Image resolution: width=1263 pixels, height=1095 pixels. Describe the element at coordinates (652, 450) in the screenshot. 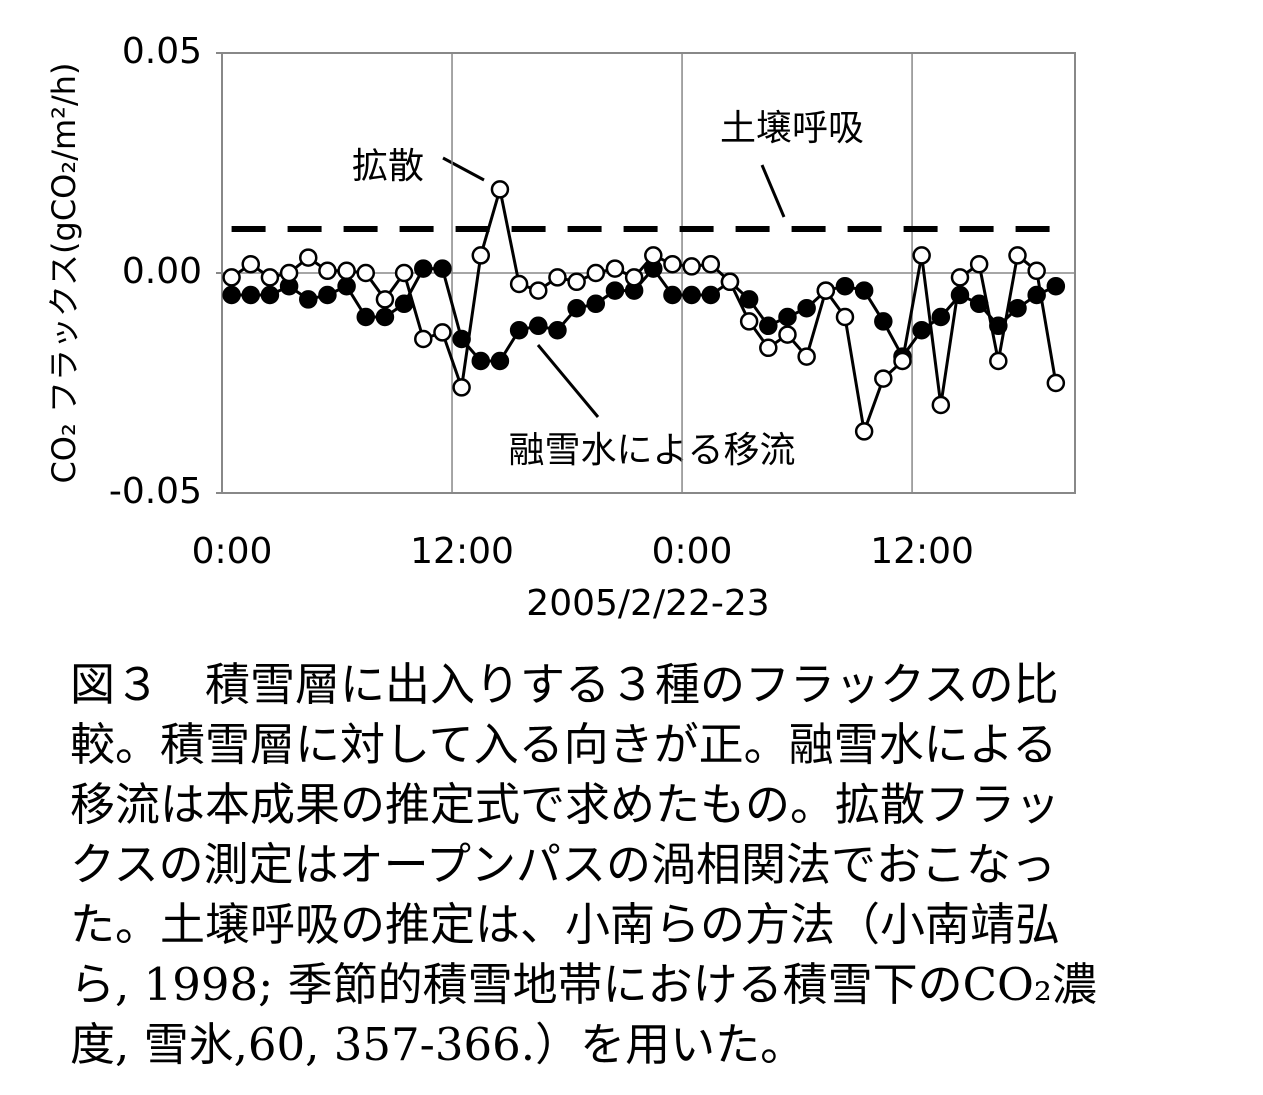

I see `series-label: 融雪水による移流` at that location.